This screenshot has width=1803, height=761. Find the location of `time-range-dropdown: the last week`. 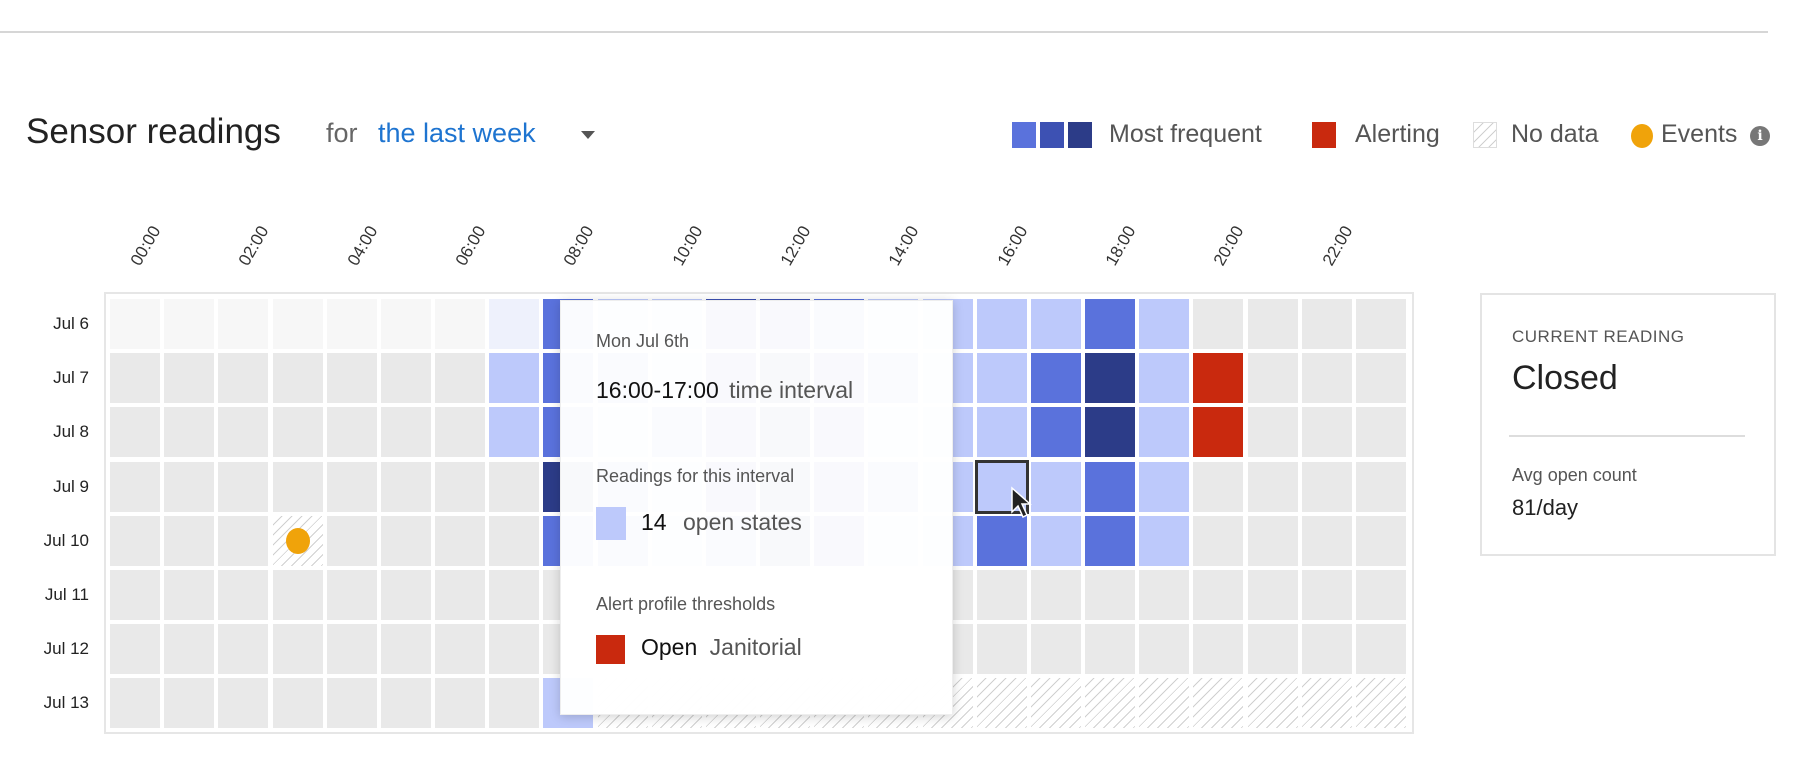

time-range-dropdown: the last week is located at coordinates (457, 133).